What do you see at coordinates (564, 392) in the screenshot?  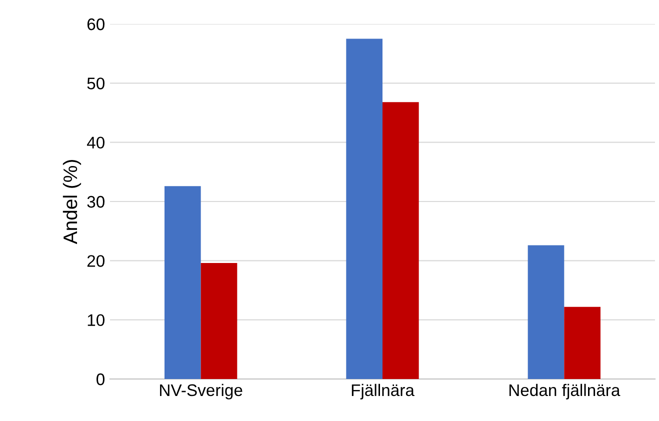 I see `x-tick-label: Nedan fjällnära` at bounding box center [564, 392].